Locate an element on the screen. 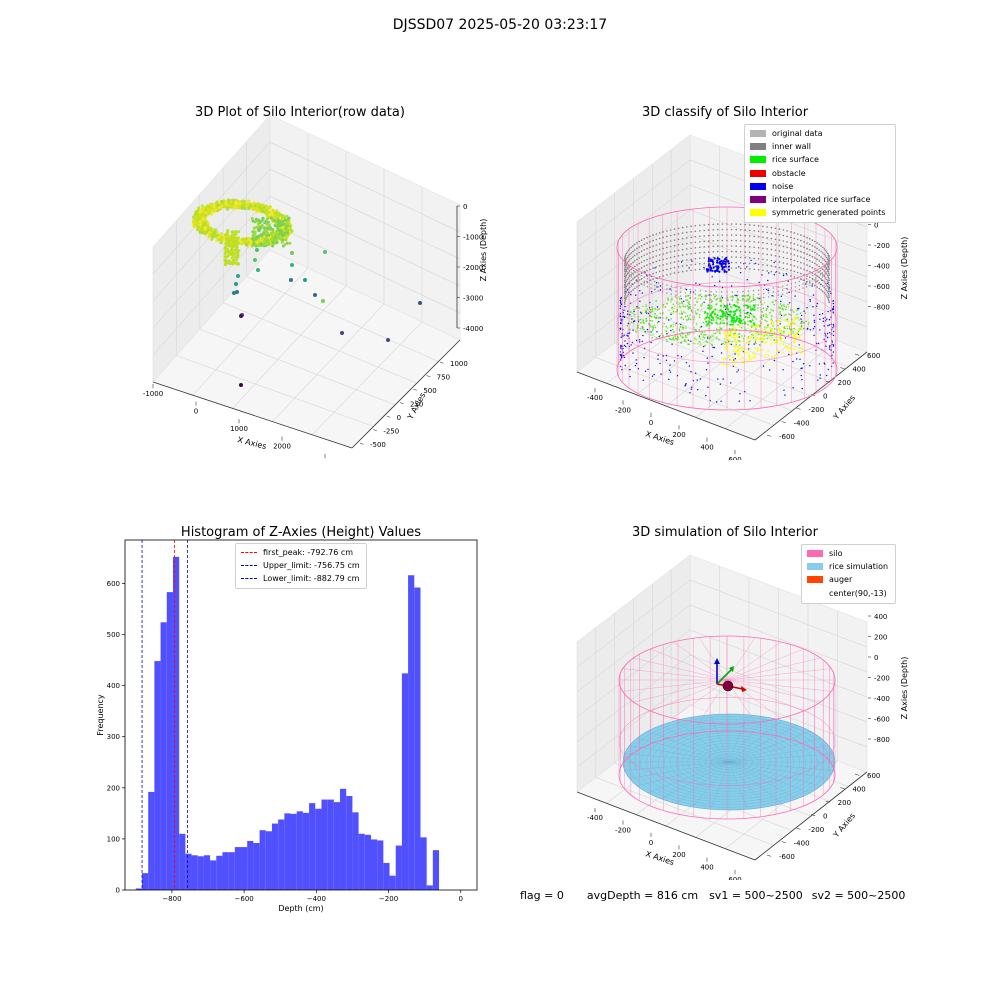 The width and height of the screenshot is (1000, 1000). simulation-z-tick-label: 400 is located at coordinates (880, 617).